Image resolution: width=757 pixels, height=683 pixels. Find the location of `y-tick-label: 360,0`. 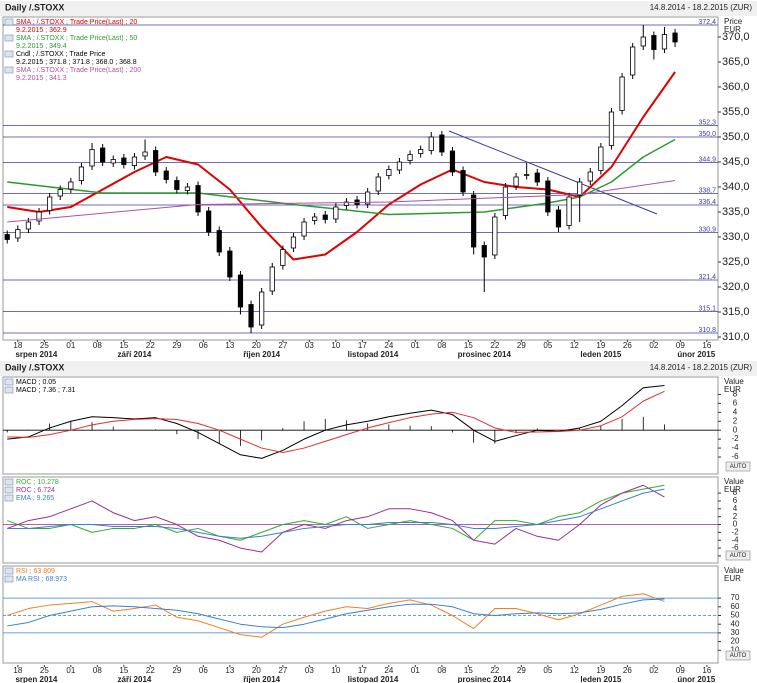

y-tick-label: 360,0 is located at coordinates (736, 87).